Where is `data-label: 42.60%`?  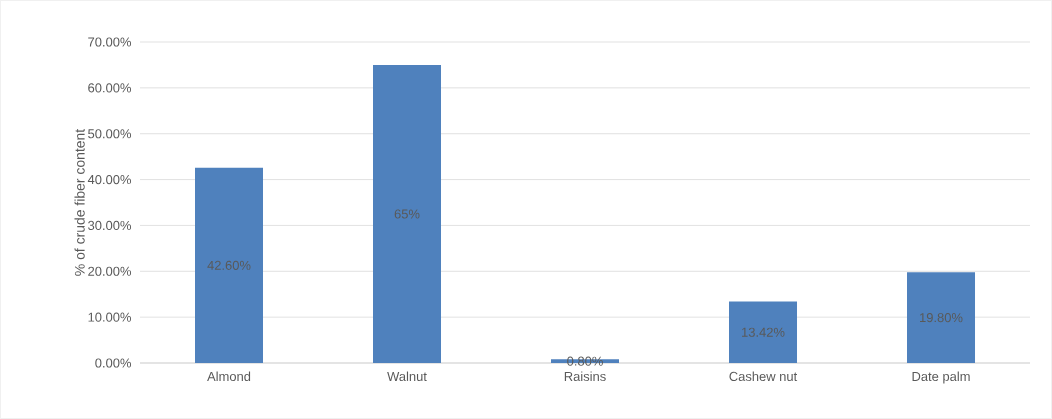 data-label: 42.60% is located at coordinates (229, 265).